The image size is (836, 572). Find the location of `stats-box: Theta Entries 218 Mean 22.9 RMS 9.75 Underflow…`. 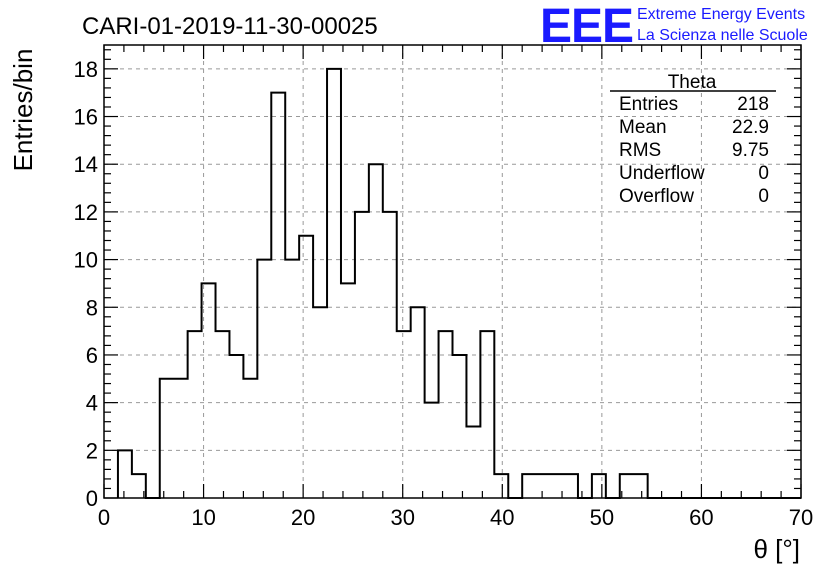

stats-box: Theta Entries 218 Mean 22.9 RMS 9.75 Underflow… is located at coordinates (693, 139).